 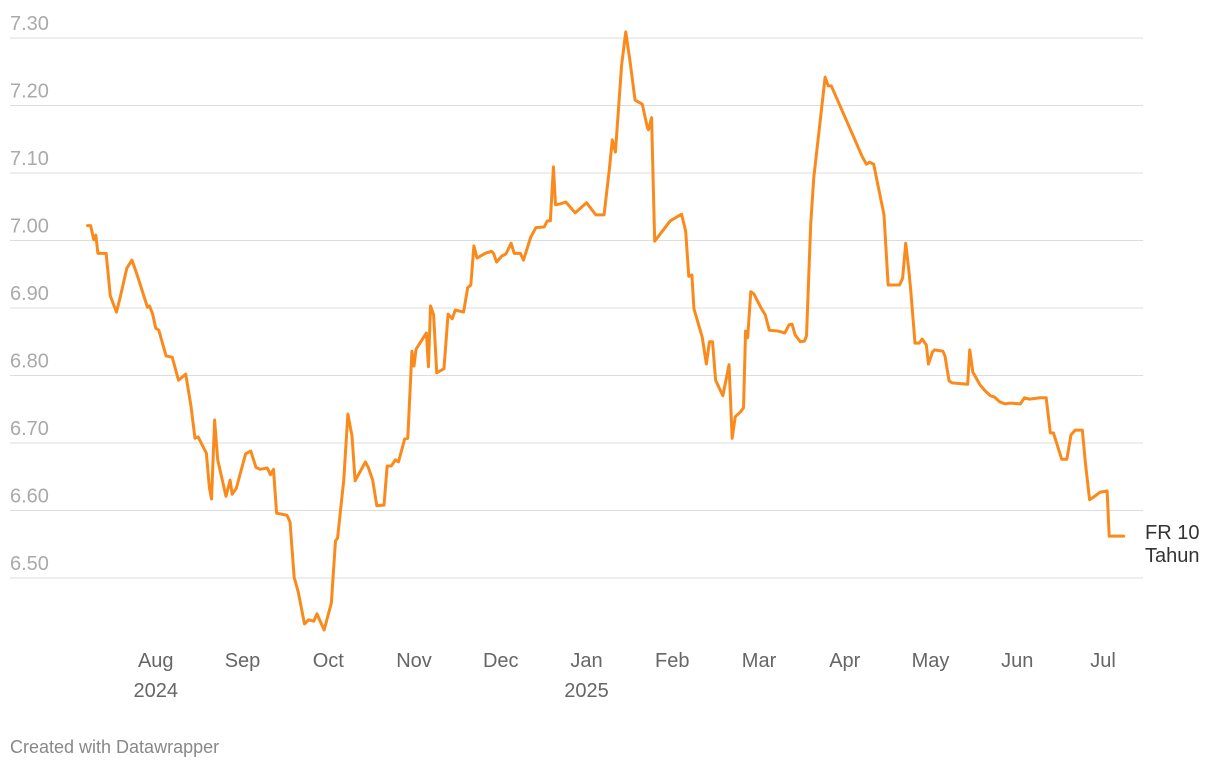 I want to click on y-tick-label: 6.60, so click(x=29, y=497).